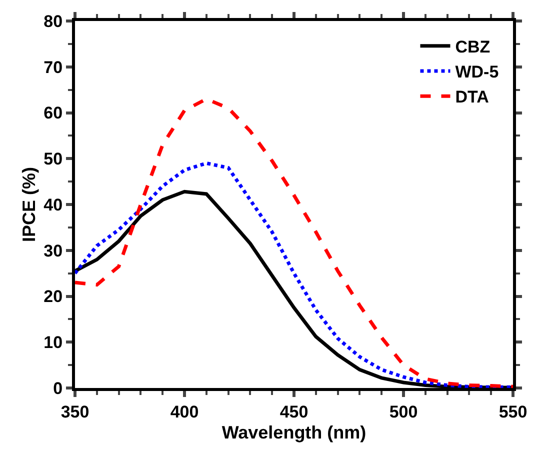 The height and width of the screenshot is (453, 539). What do you see at coordinates (184, 412) in the screenshot?
I see `x-tick-label: 400` at bounding box center [184, 412].